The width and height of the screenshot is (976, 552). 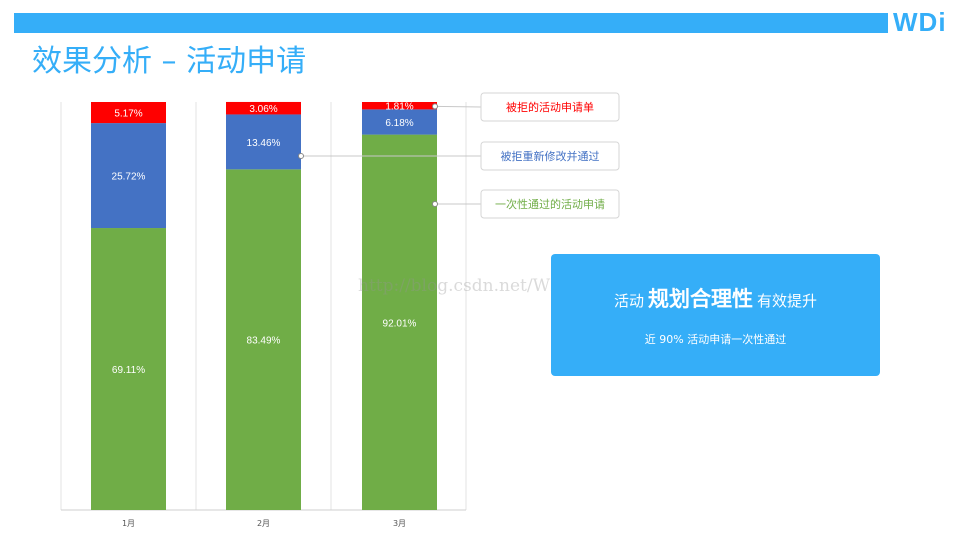 What do you see at coordinates (700, 299) in the screenshot?
I see `summary-emphasis: 规划合理性` at bounding box center [700, 299].